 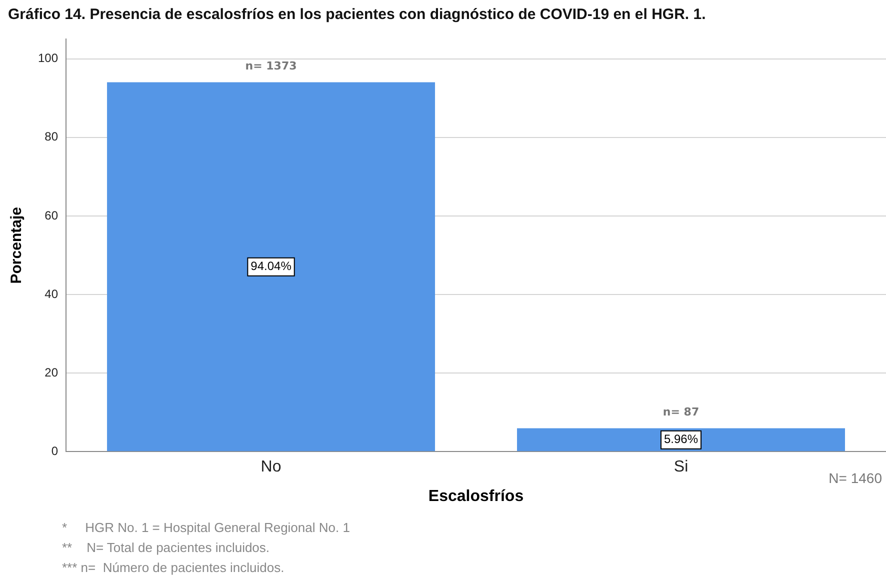 I want to click on data-label: 94.04%, so click(x=271, y=266).